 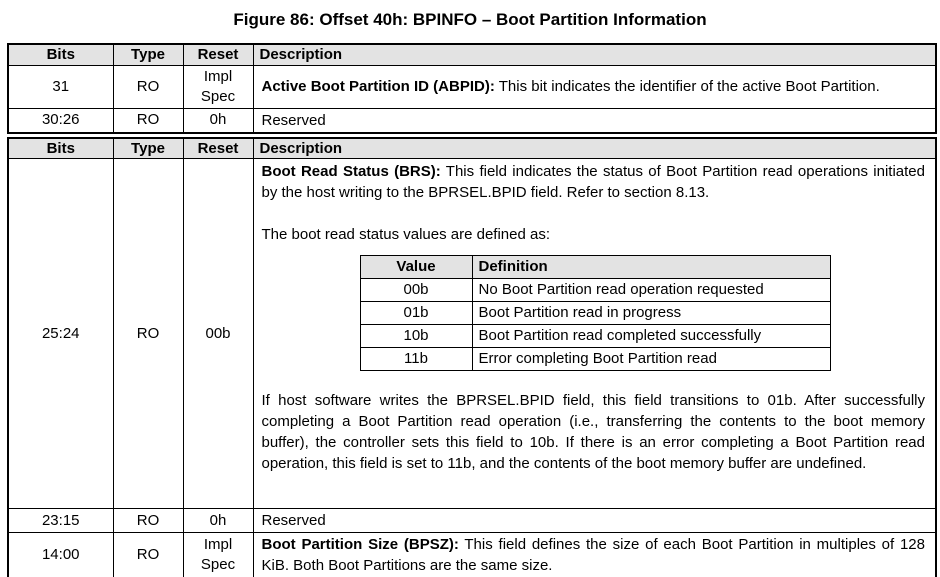 What do you see at coordinates (218, 333) in the screenshot?
I see `reset-cell: 00b` at bounding box center [218, 333].